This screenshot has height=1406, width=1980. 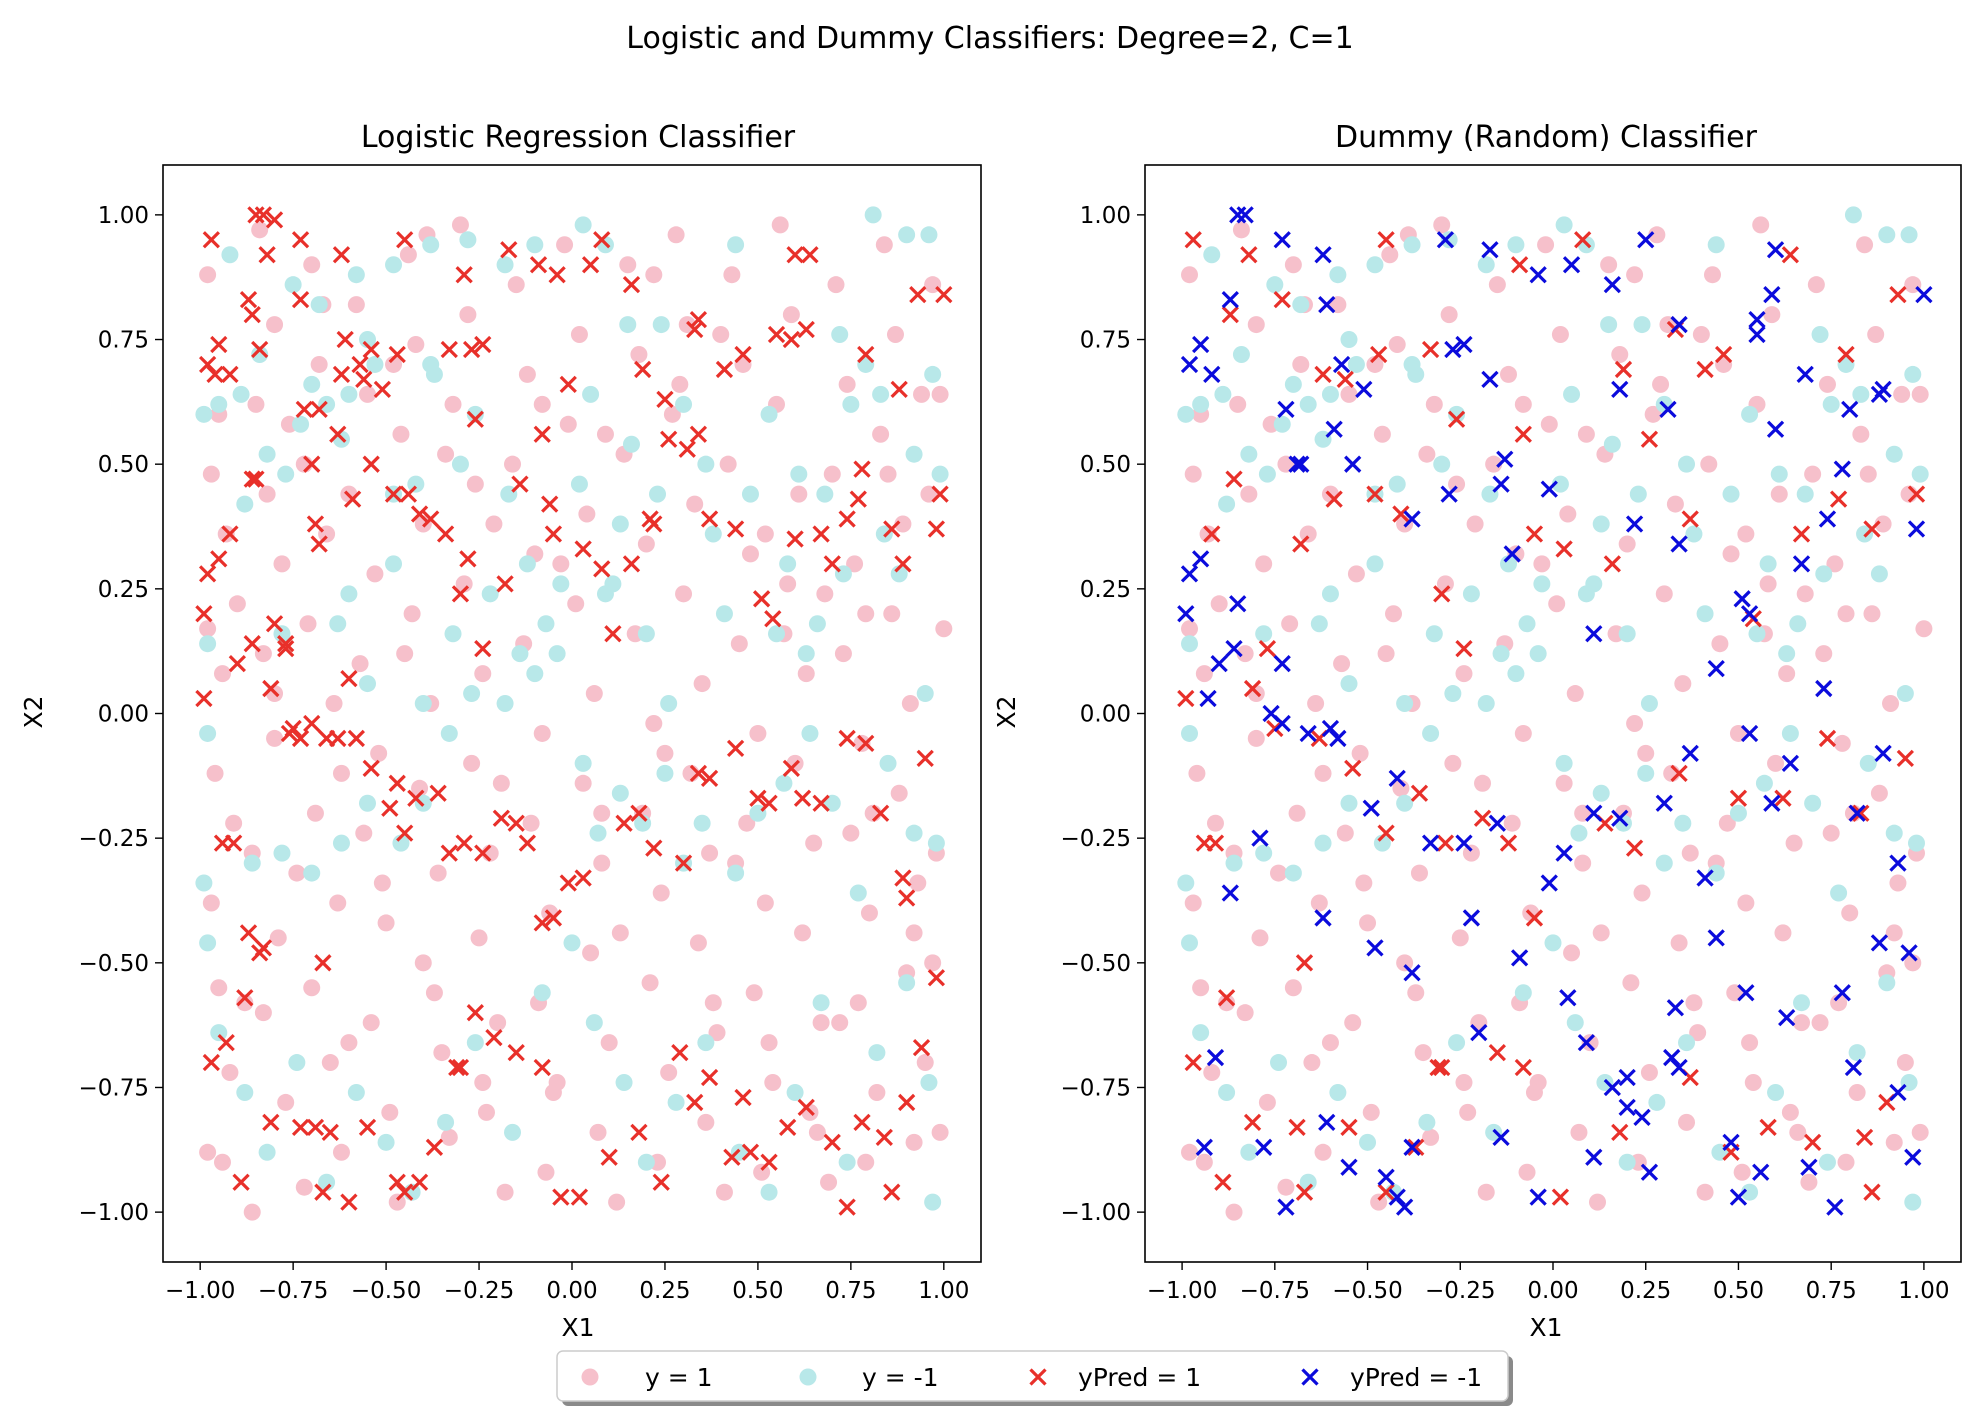 I want to click on y-axis-label: X2, so click(x=33, y=711).